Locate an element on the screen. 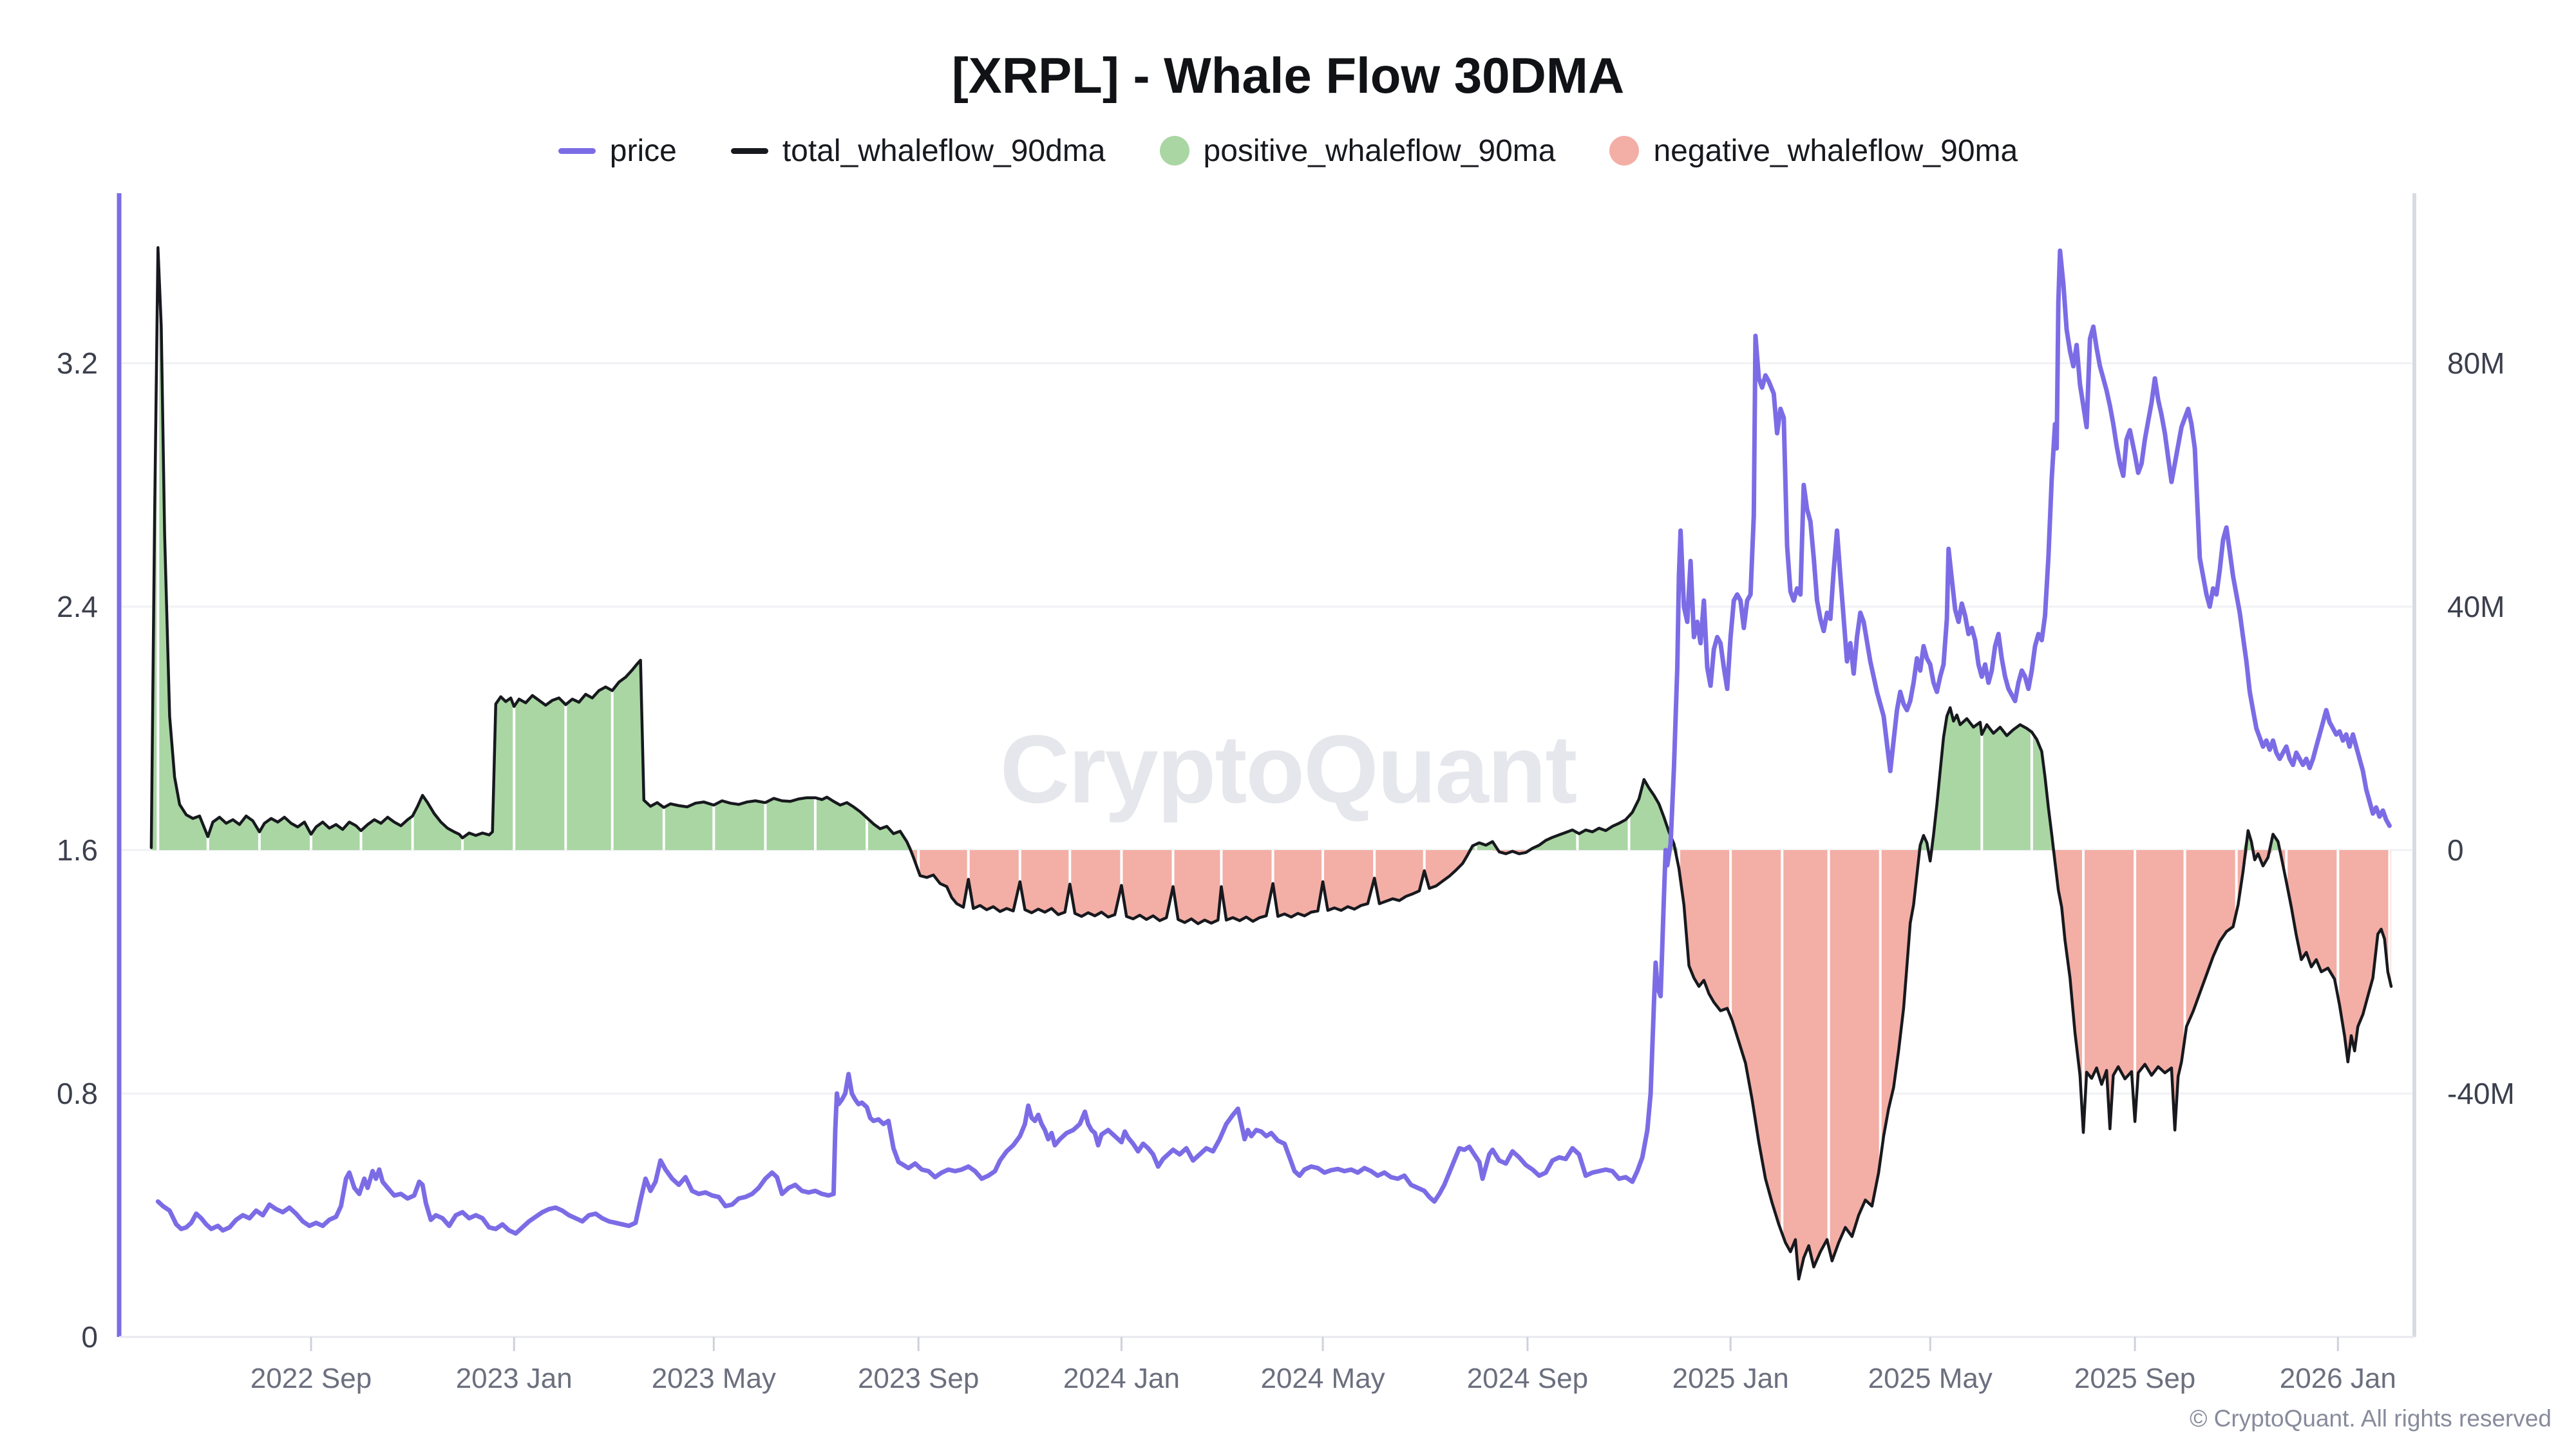  x-axis-tick-label: 2022 Sep is located at coordinates (311, 1378).